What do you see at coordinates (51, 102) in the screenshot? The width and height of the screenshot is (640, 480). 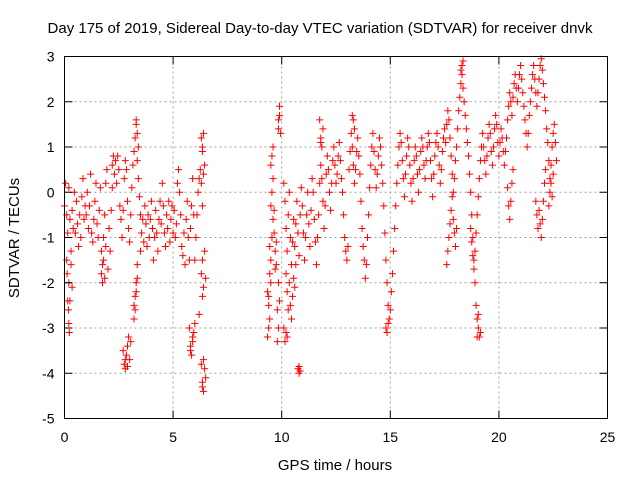 I see `y-tick-label: 2` at bounding box center [51, 102].